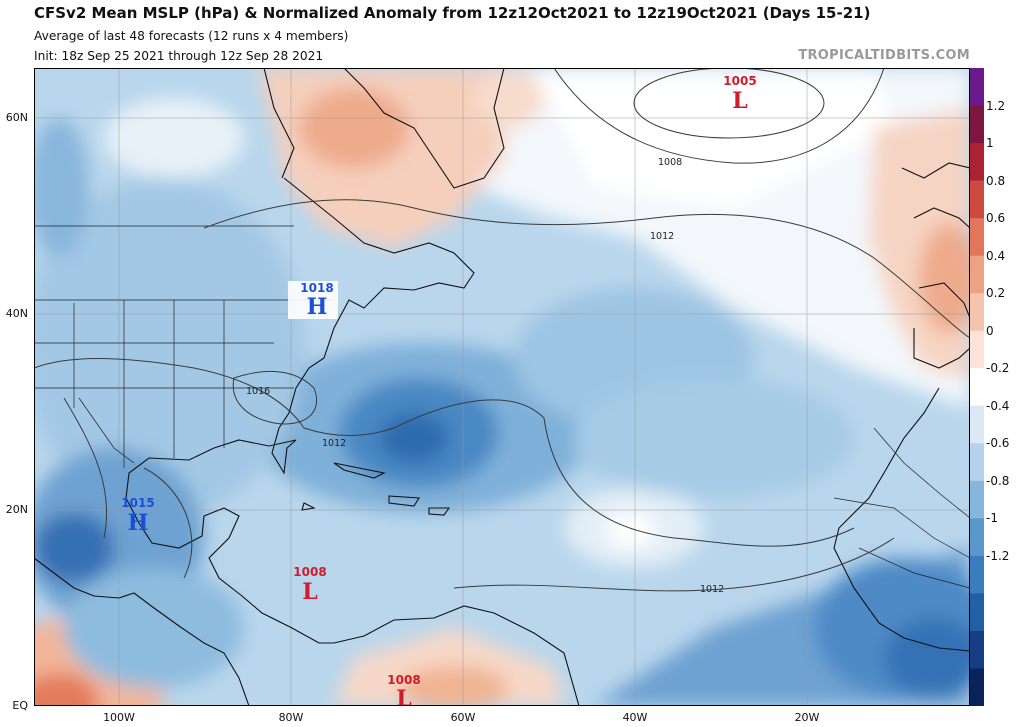  What do you see at coordinates (990, 143) in the screenshot?
I see `colorbar-tick-label: 1` at bounding box center [990, 143].